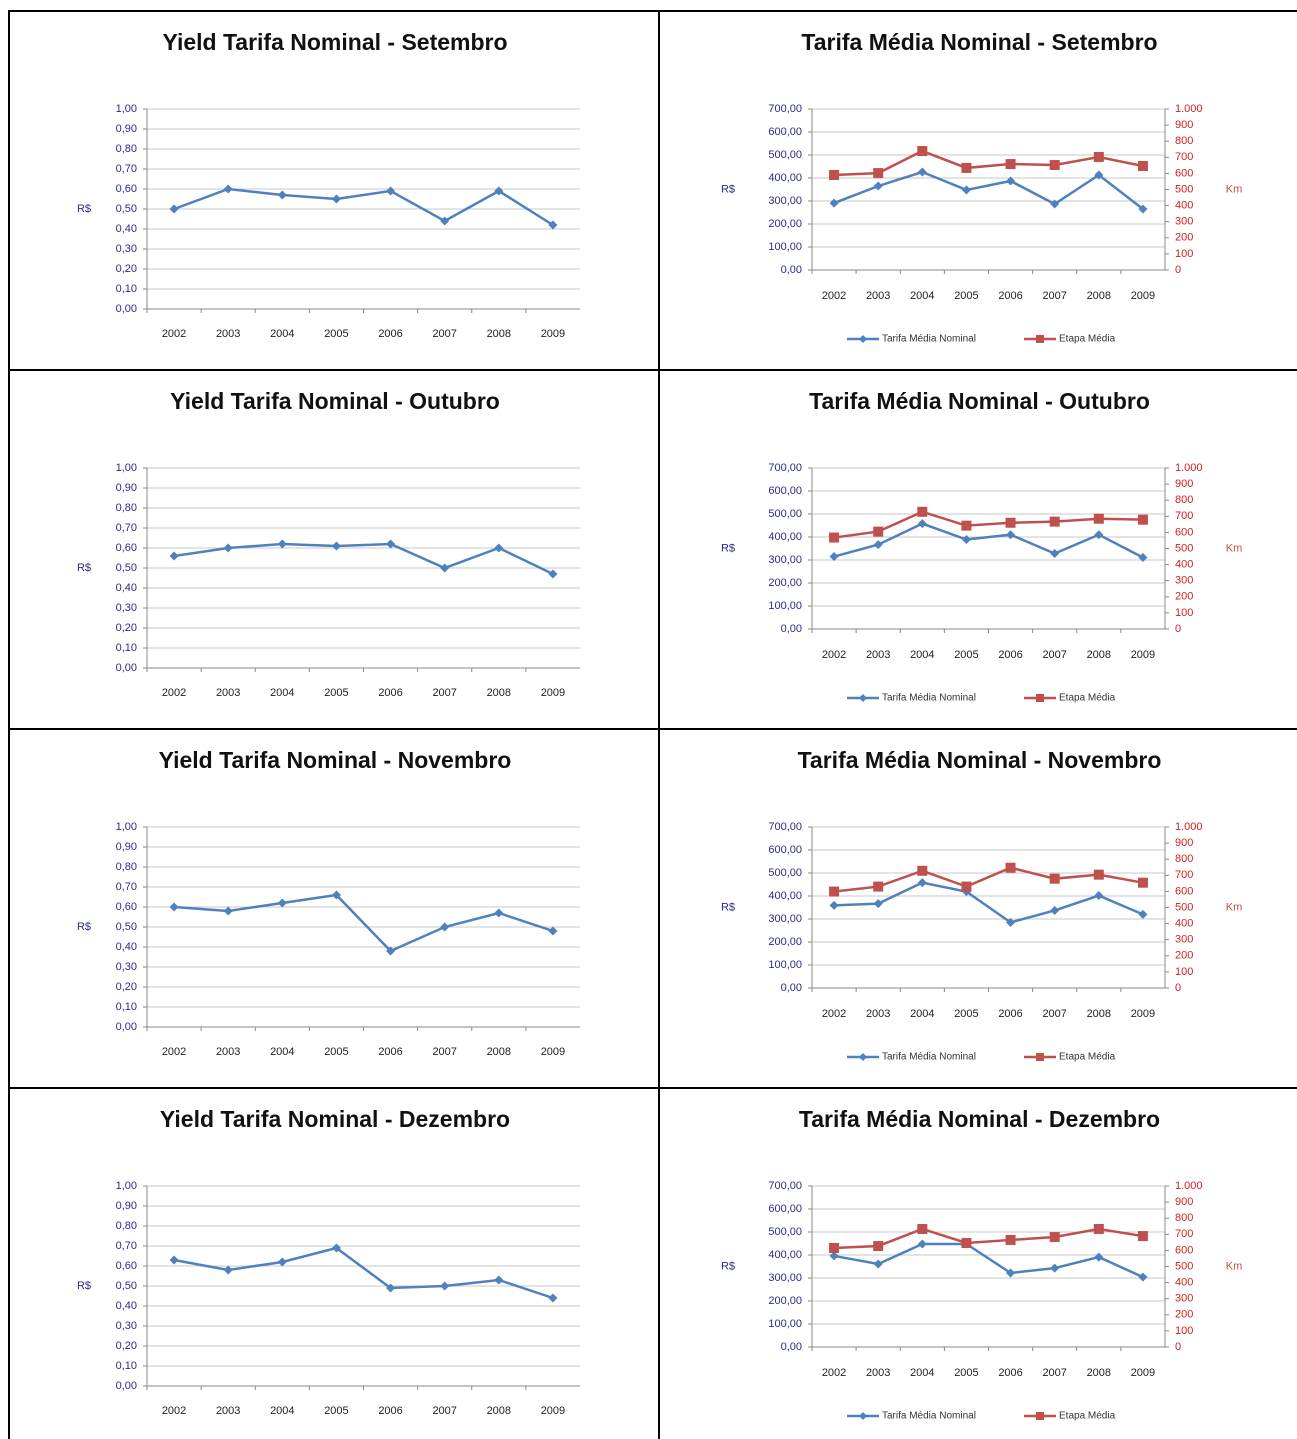 Image resolution: width=1297 pixels, height=1439 pixels. Describe the element at coordinates (335, 1119) in the screenshot. I see `chart-title: Yield Tarifa Nominal - Dezembro` at that location.